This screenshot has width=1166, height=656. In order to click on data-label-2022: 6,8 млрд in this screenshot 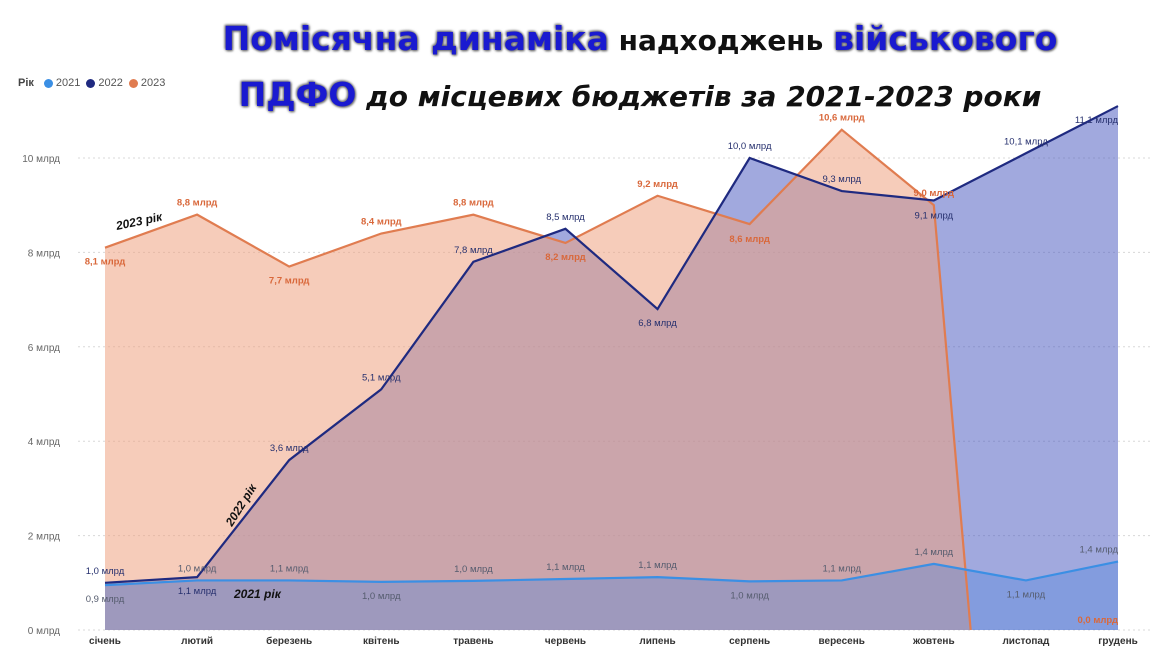, I will do `click(657, 323)`.